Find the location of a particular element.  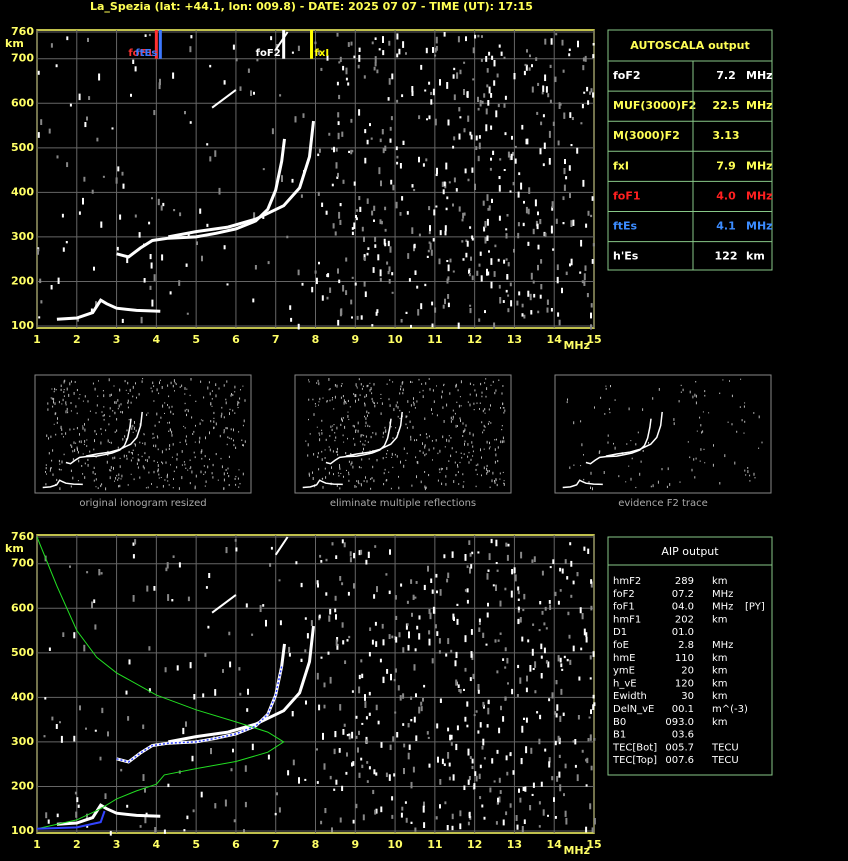

y-tick-label: 300 is located at coordinates (22, 741).